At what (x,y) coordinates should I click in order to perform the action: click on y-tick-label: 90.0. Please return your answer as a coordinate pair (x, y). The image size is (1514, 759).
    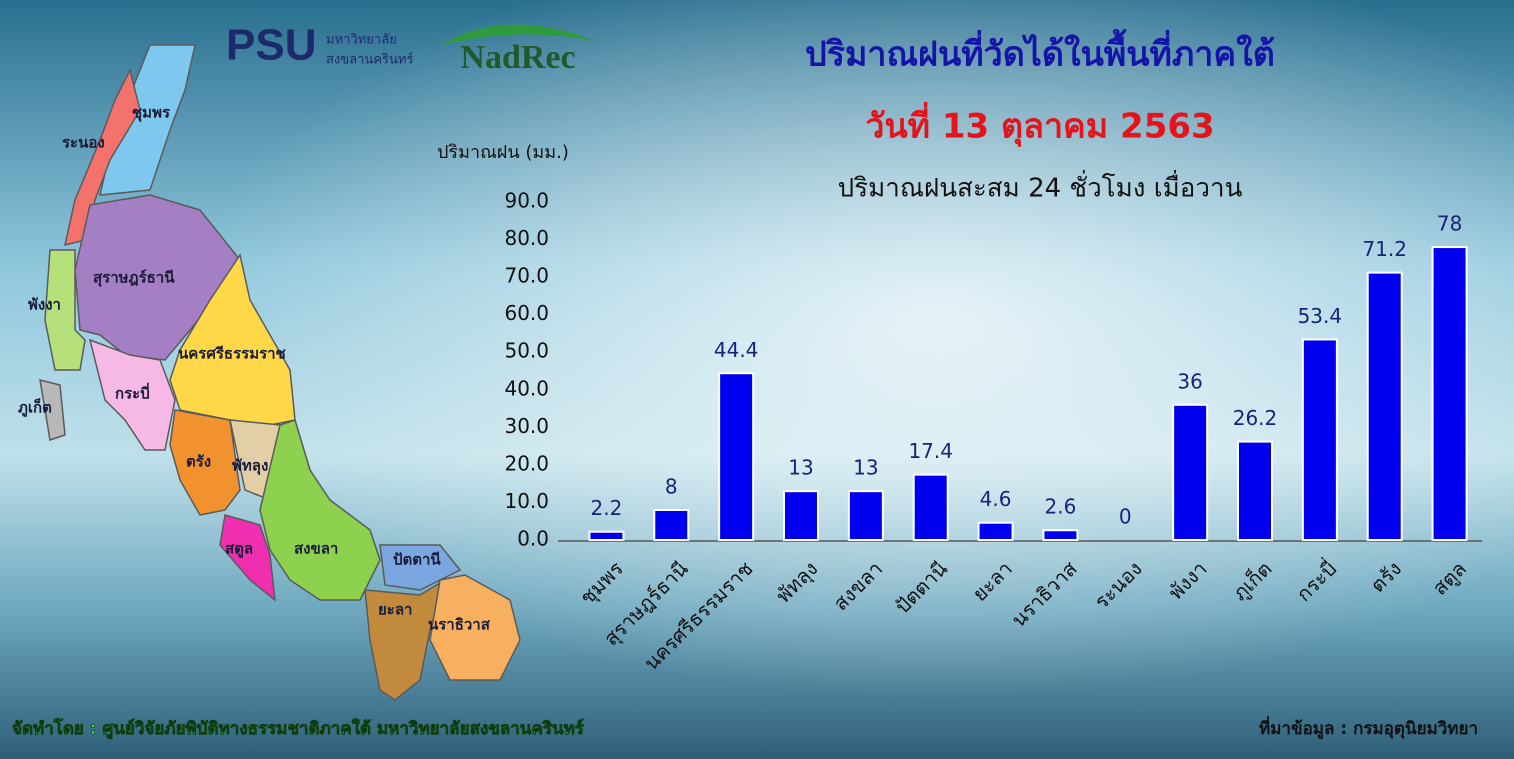
    Looking at the image, I should click on (526, 201).